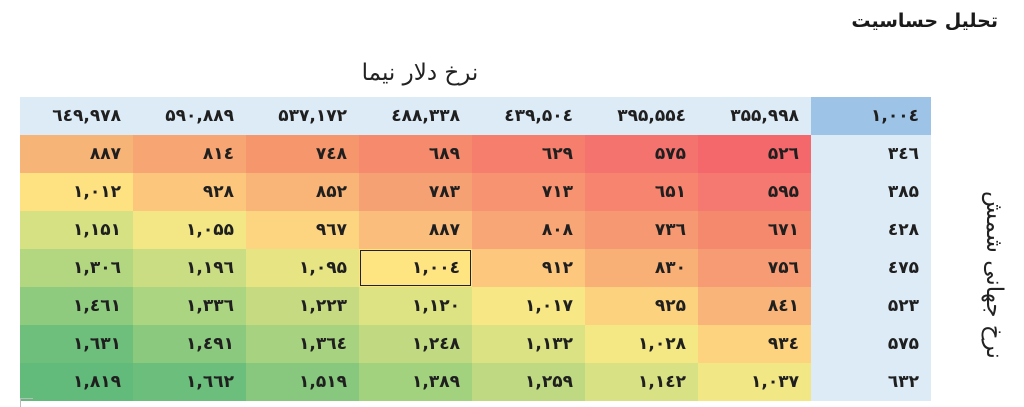 The width and height of the screenshot is (1024, 407). Describe the element at coordinates (189, 116) in the screenshot. I see `column-header-cell: ۵۹۰,۸۸۹` at that location.